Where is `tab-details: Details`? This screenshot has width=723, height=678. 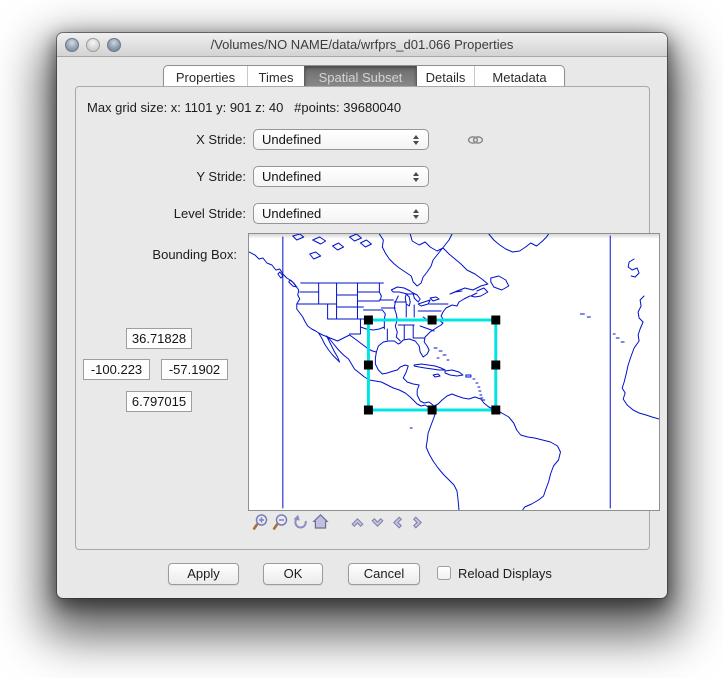
tab-details: Details is located at coordinates (445, 77).